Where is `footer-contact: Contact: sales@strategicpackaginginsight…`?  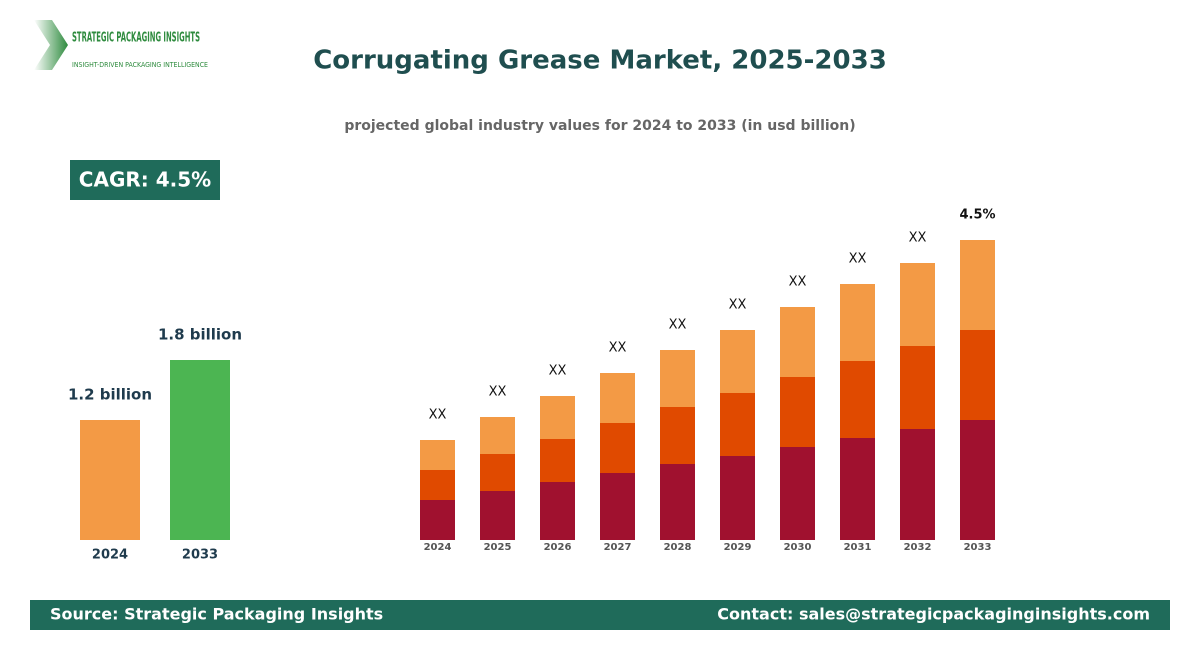
footer-contact: Contact: sales@strategicpackaginginsight… is located at coordinates (933, 614).